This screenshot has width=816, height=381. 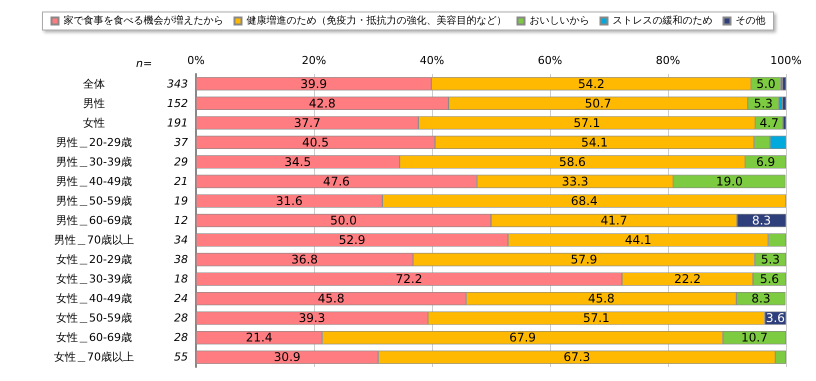 I want to click on text: 191, so click(x=177, y=123).